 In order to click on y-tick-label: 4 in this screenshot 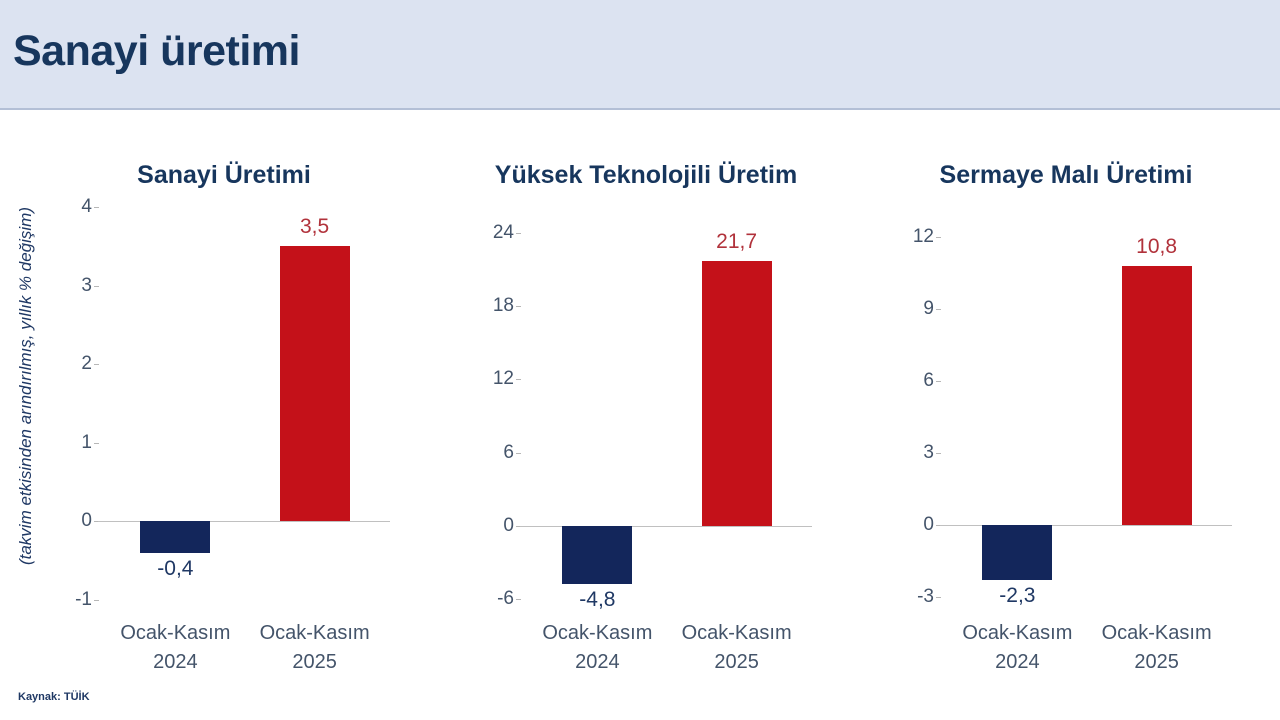, I will do `click(86, 206)`.